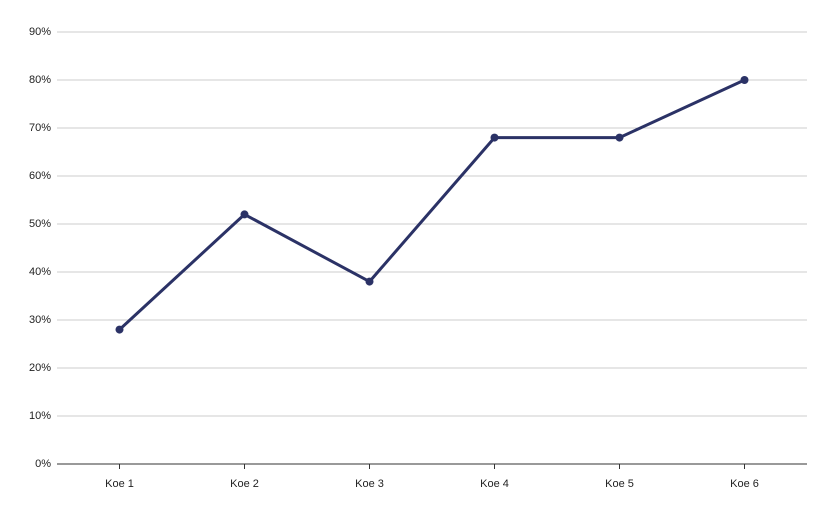 The width and height of the screenshot is (833, 516). What do you see at coordinates (40, 416) in the screenshot?
I see `y-tick-label: 10%` at bounding box center [40, 416].